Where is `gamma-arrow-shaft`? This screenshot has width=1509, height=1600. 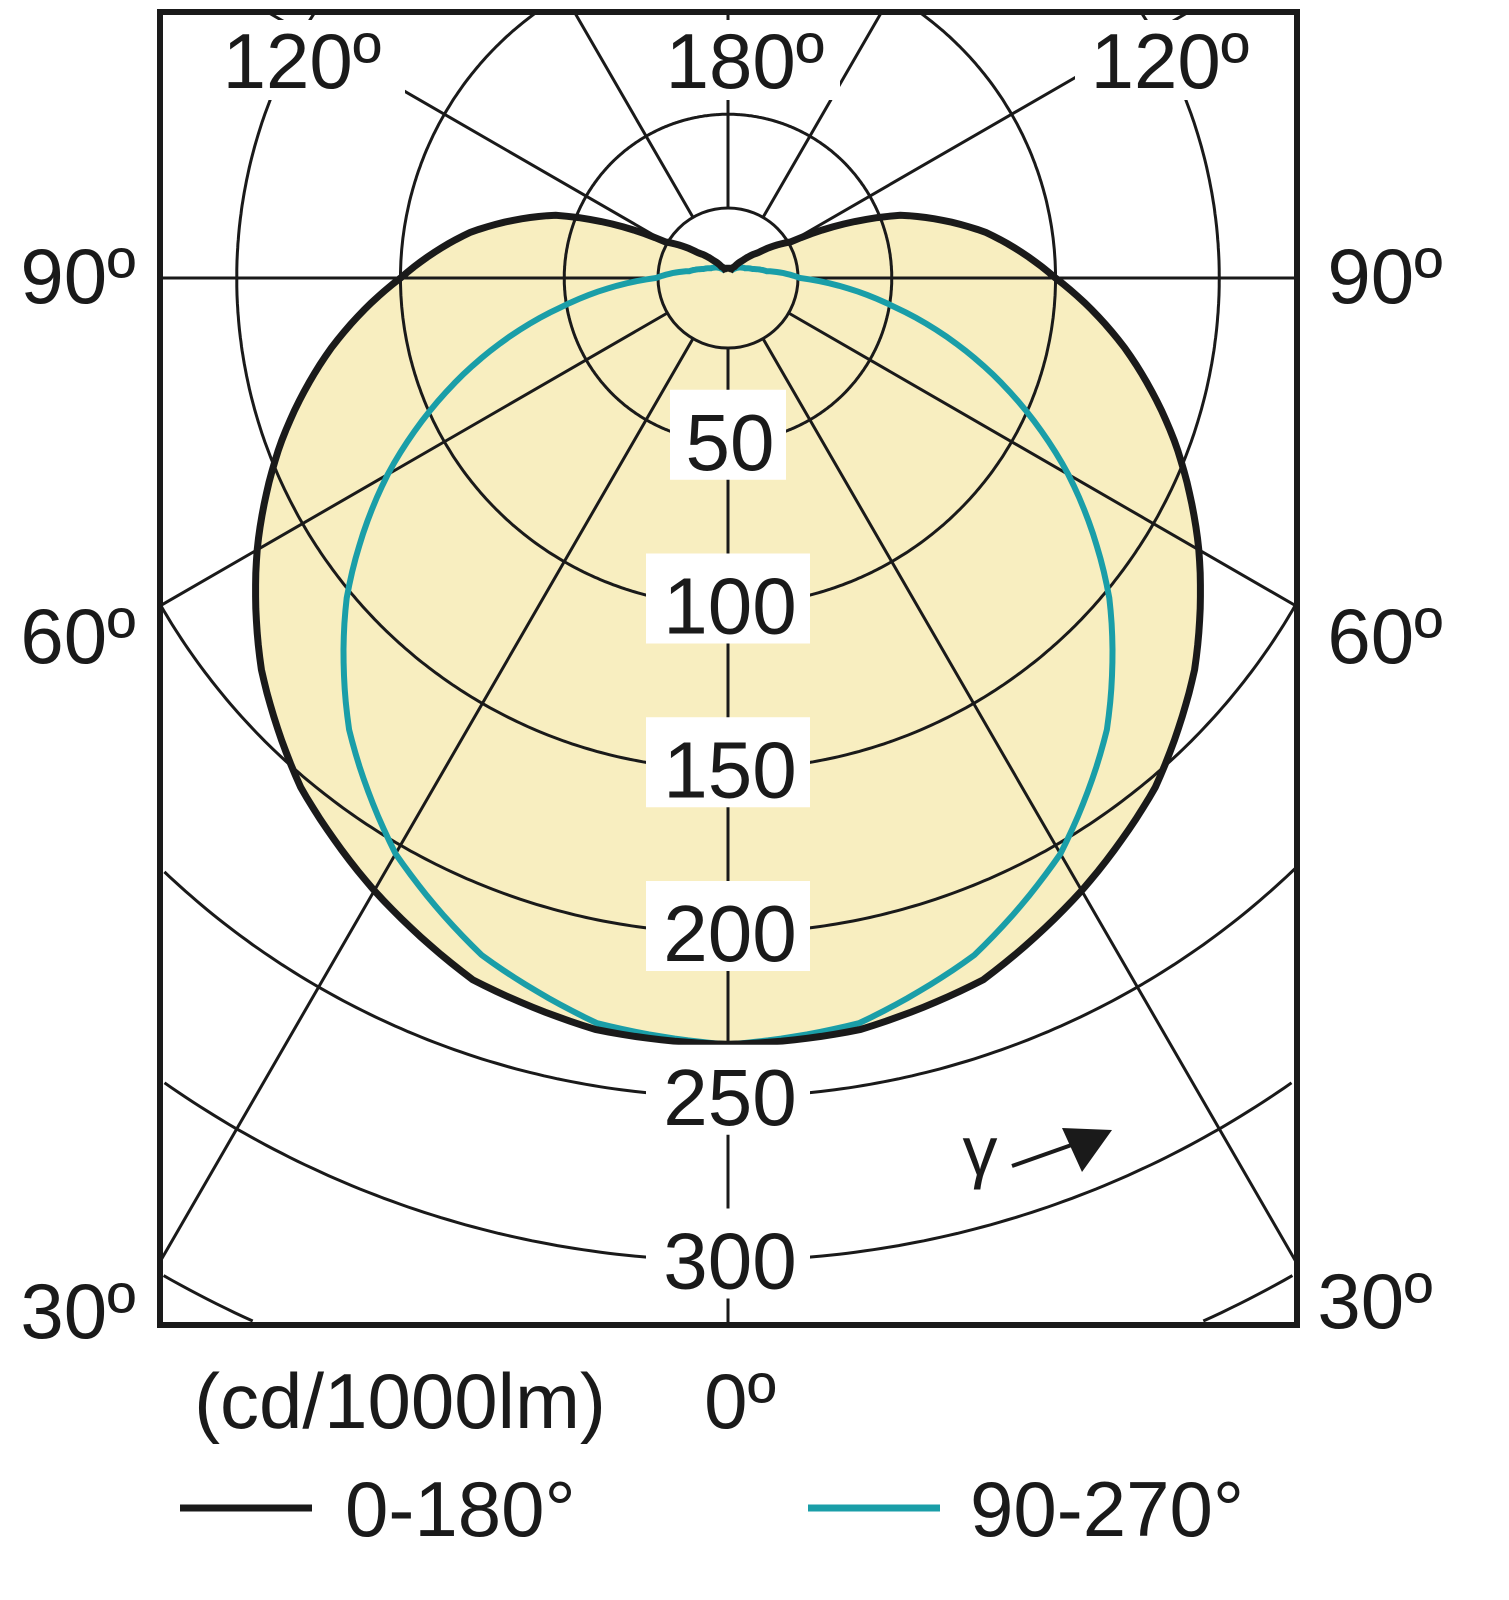 gamma-arrow-shaft is located at coordinates (1046, 1154).